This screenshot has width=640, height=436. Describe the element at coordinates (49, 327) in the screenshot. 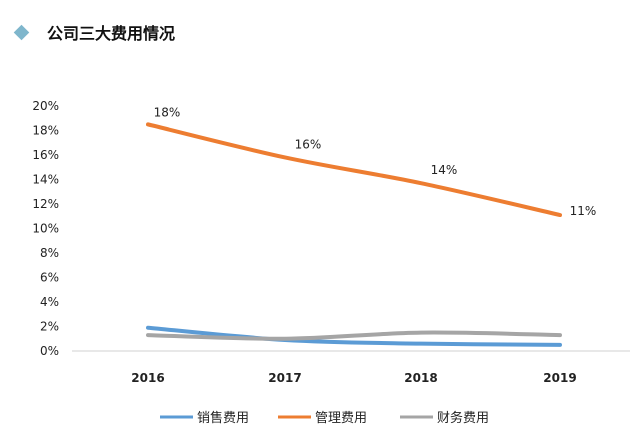

I see `y-tick-label: 2%` at that location.